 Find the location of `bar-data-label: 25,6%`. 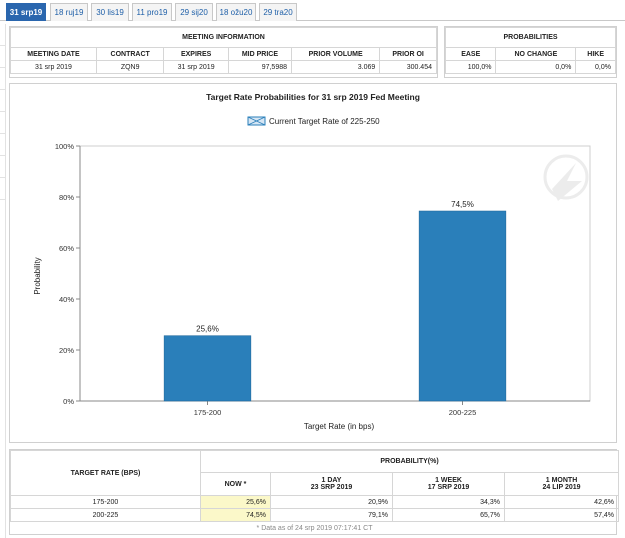

bar-data-label: 25,6% is located at coordinates (207, 329).